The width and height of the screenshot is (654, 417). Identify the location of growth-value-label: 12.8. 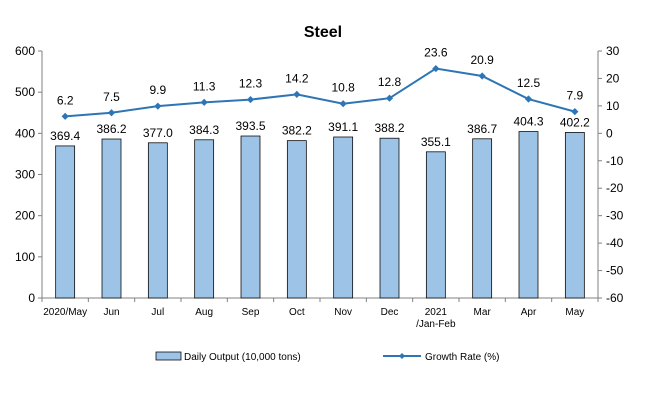
(390, 82).